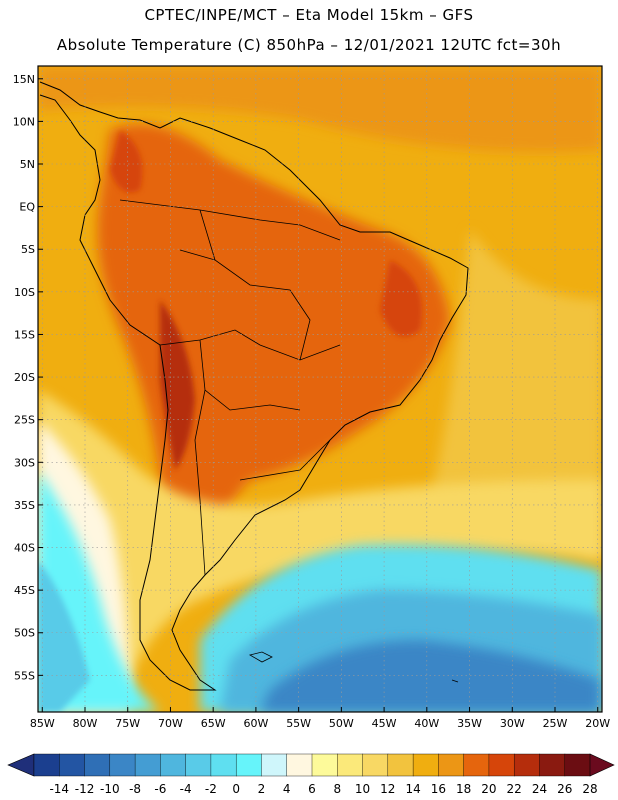 This screenshot has width=618, height=800. What do you see at coordinates (24, 548) in the screenshot?
I see `lat-label: 40S` at bounding box center [24, 548].